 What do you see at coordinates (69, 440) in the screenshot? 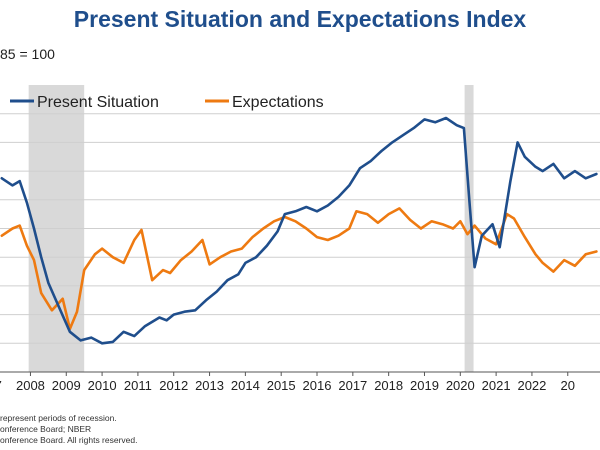
I see `footnote-copyright: onference Board. All rights reserved.` at bounding box center [69, 440].